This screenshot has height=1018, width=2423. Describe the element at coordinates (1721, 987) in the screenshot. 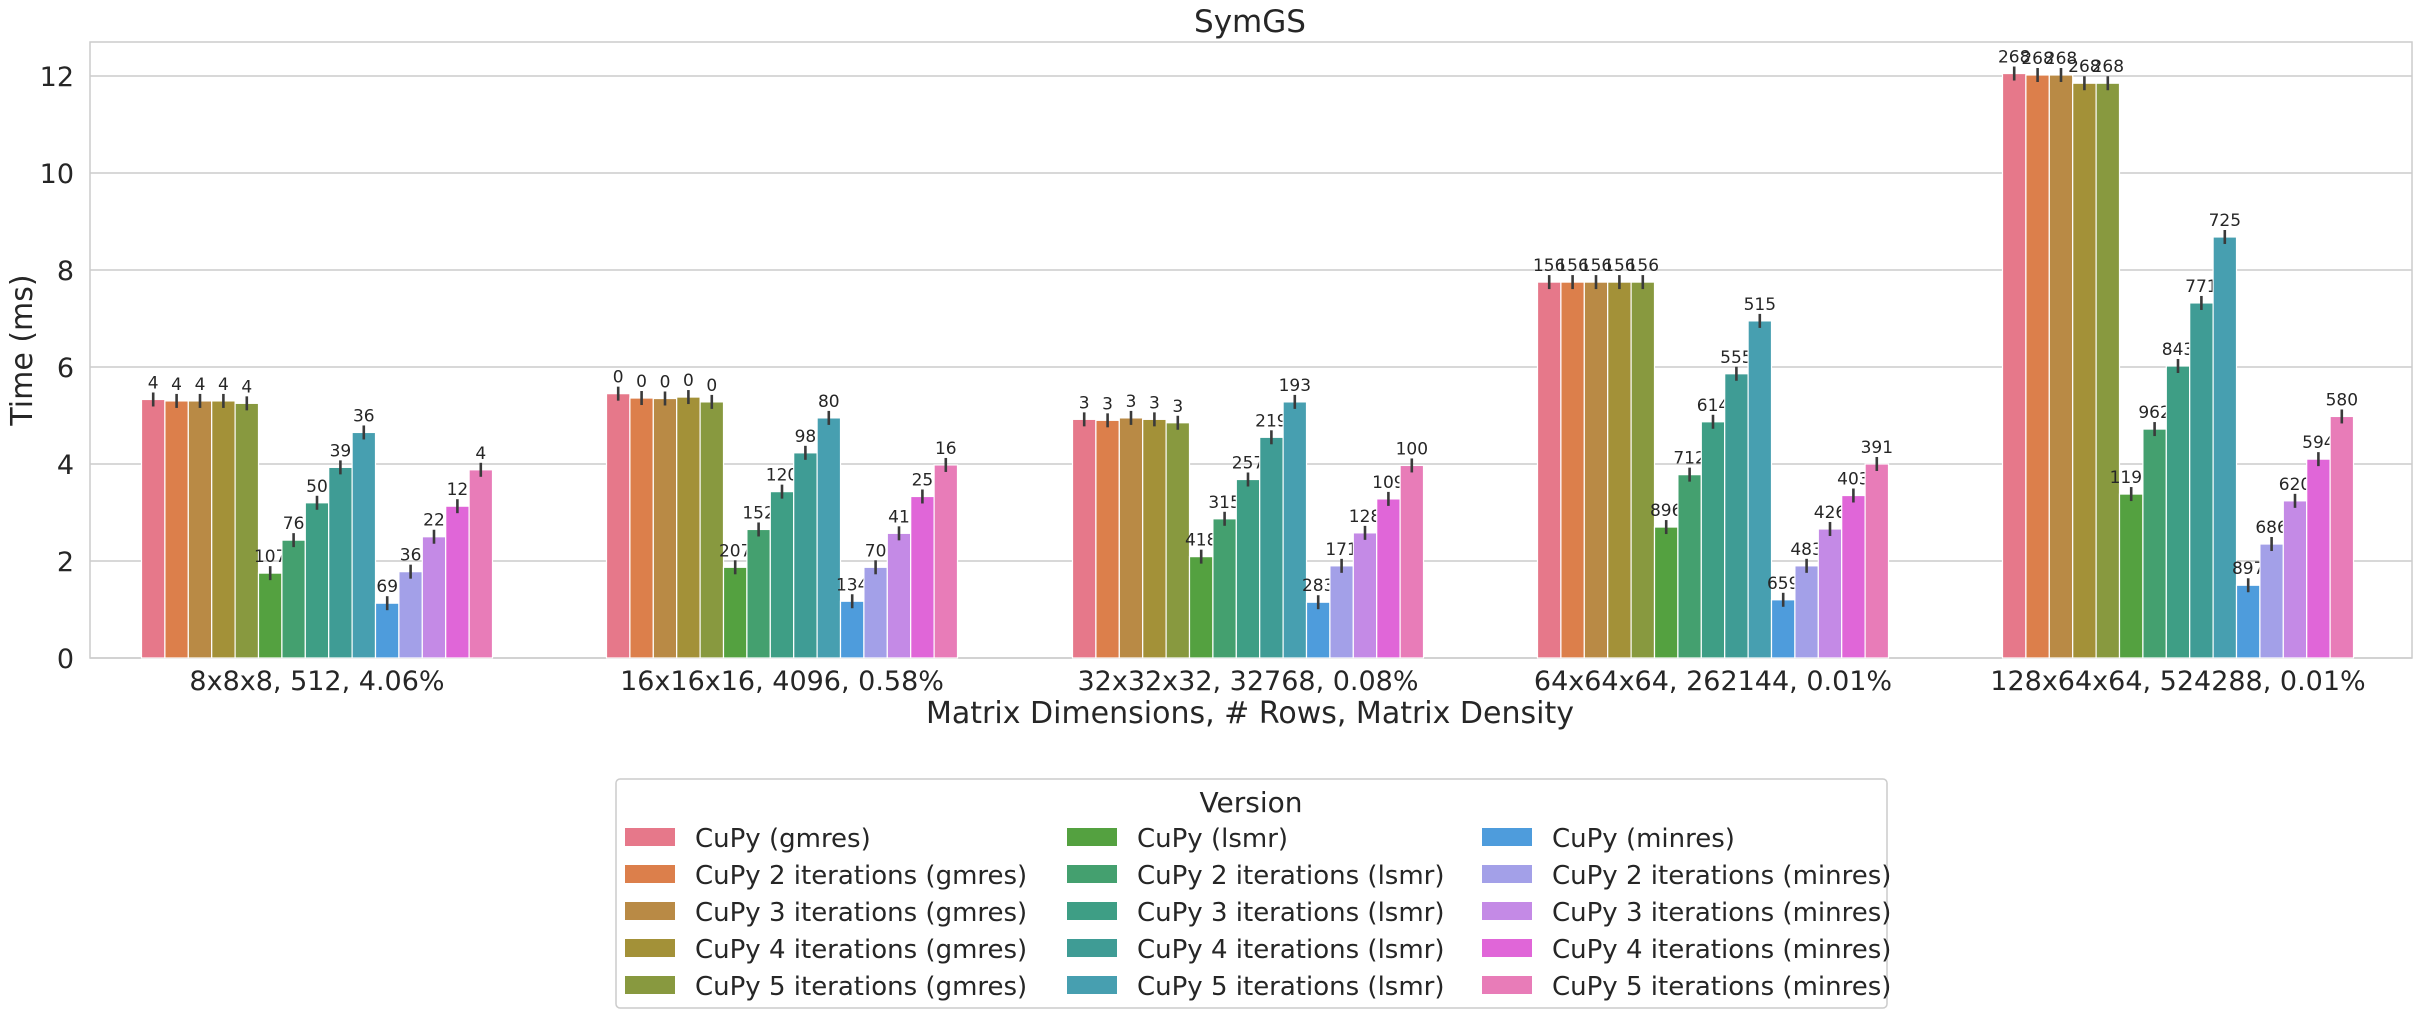

I see `legend-entry-label: CuPy 5 iterations (minres)` at that location.